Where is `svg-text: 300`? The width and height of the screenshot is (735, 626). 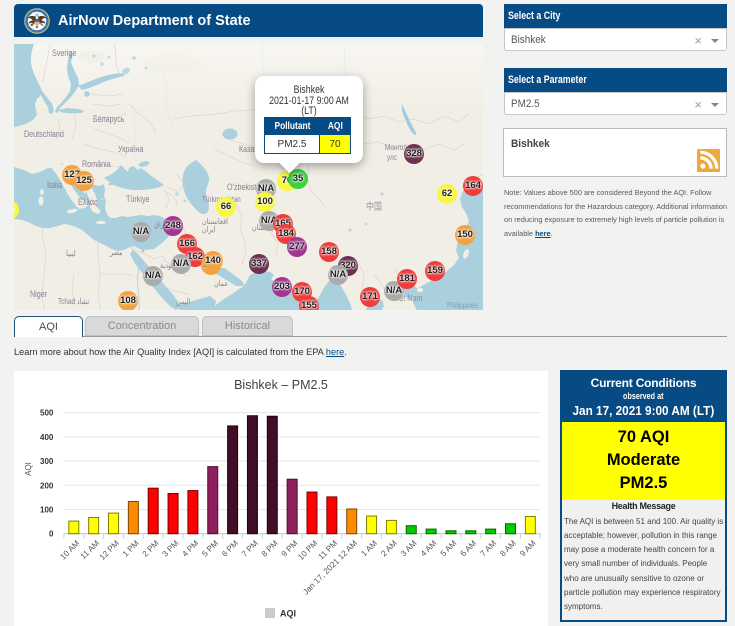
svg-text: 300 is located at coordinates (47, 461).